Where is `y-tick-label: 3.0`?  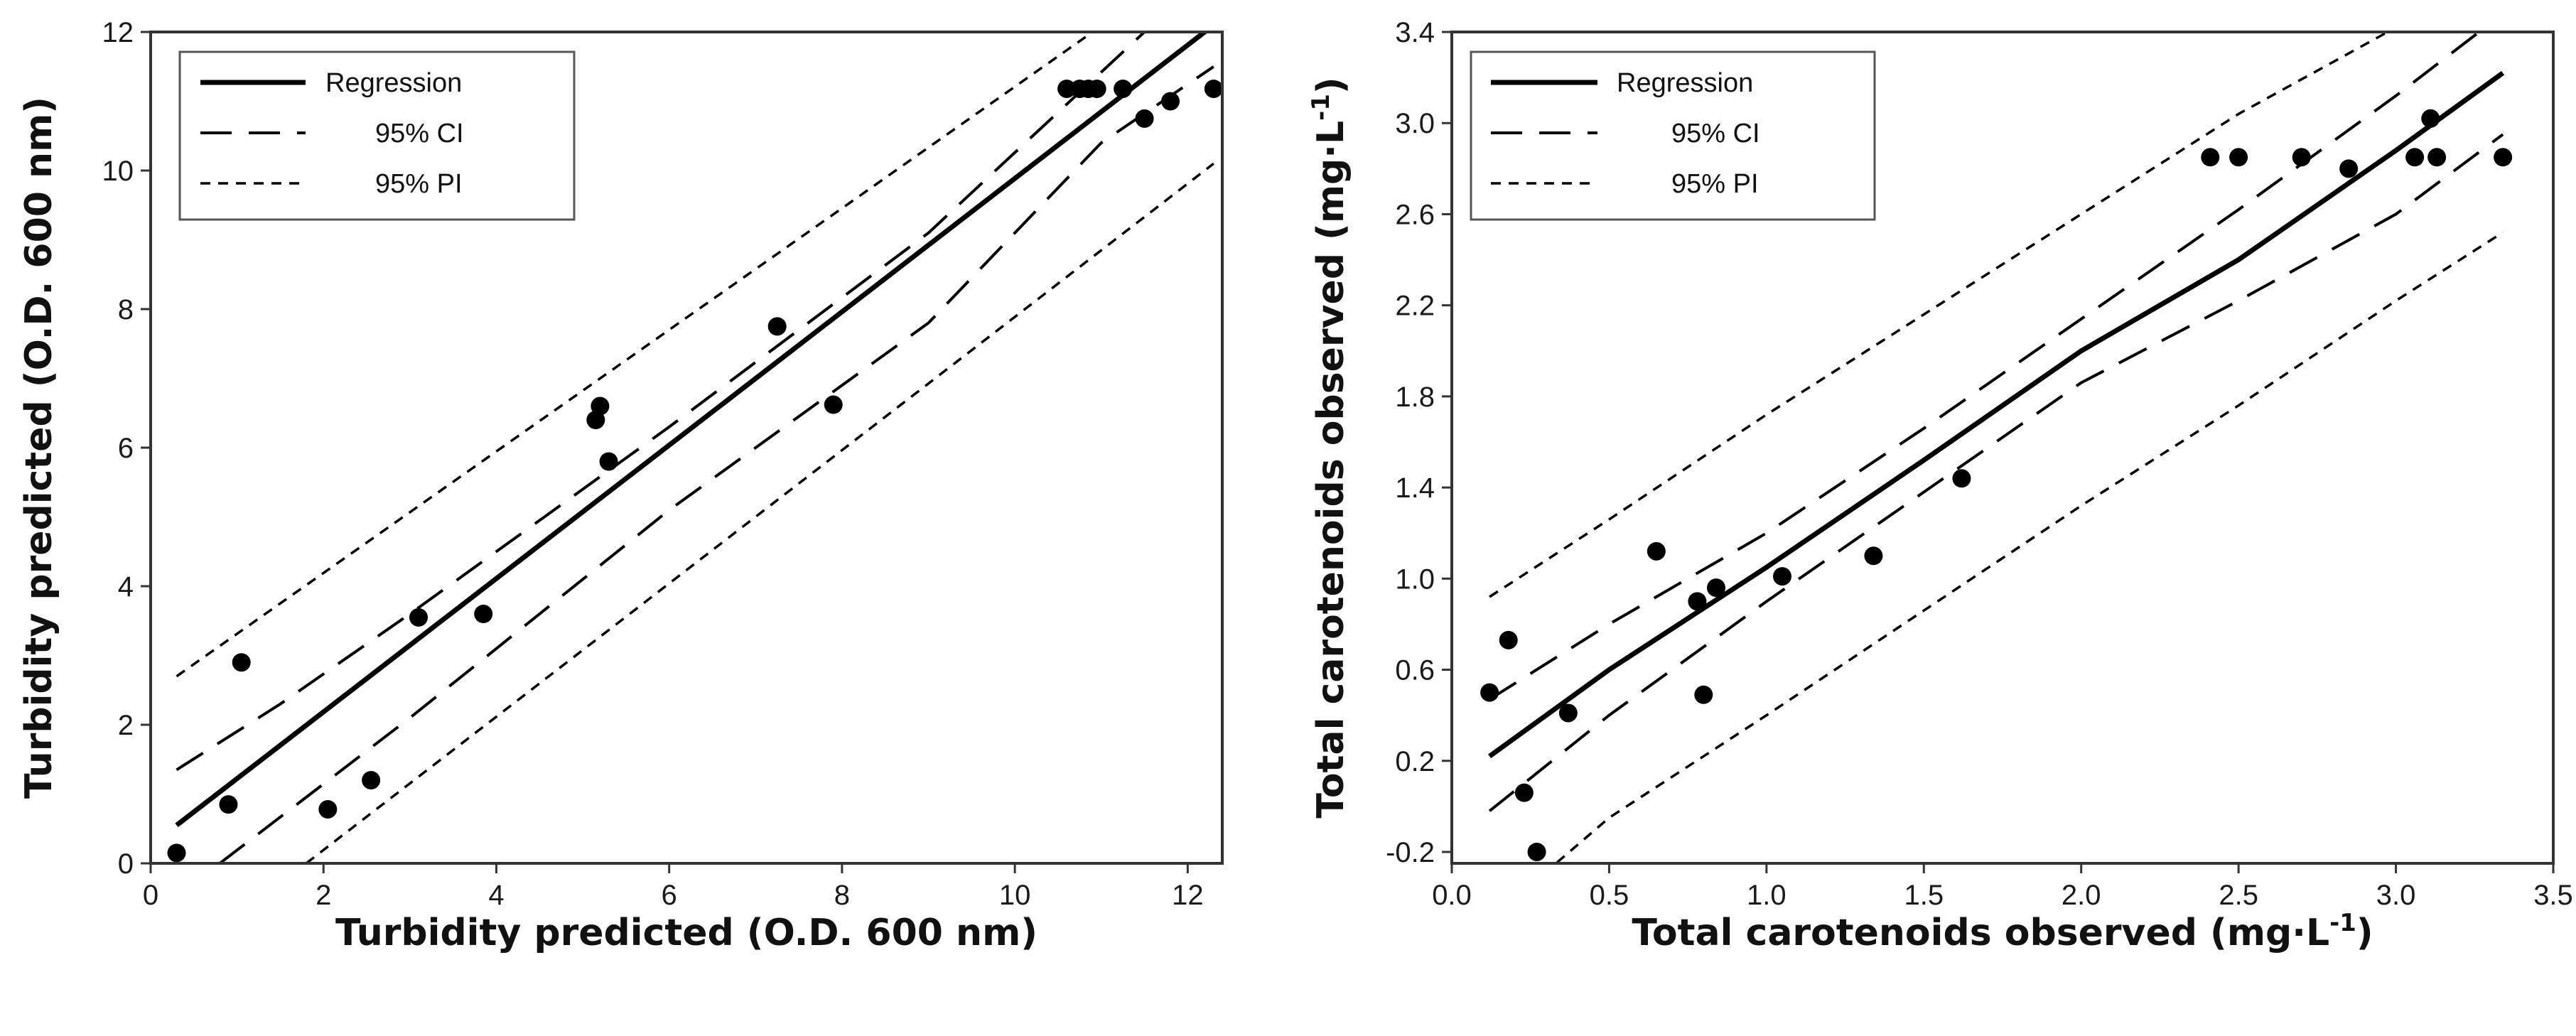 y-tick-label: 3.0 is located at coordinates (1415, 124).